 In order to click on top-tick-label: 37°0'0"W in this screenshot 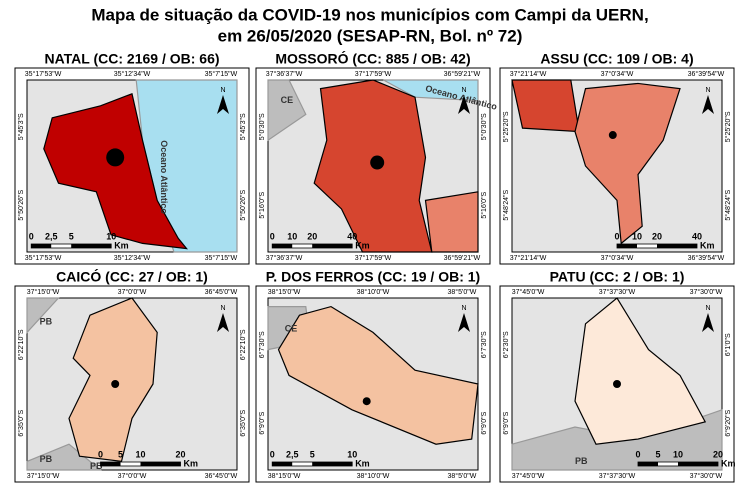, I will do `click(132, 292)`.